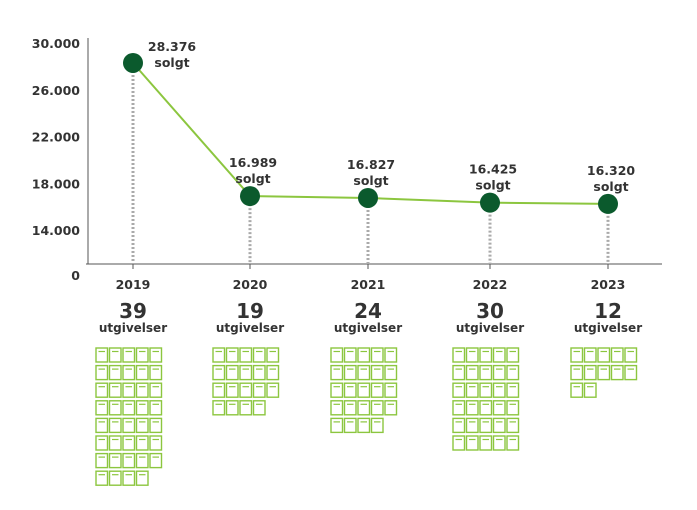  Describe the element at coordinates (368, 284) in the screenshot. I see `x-tick-label: 2021` at that location.